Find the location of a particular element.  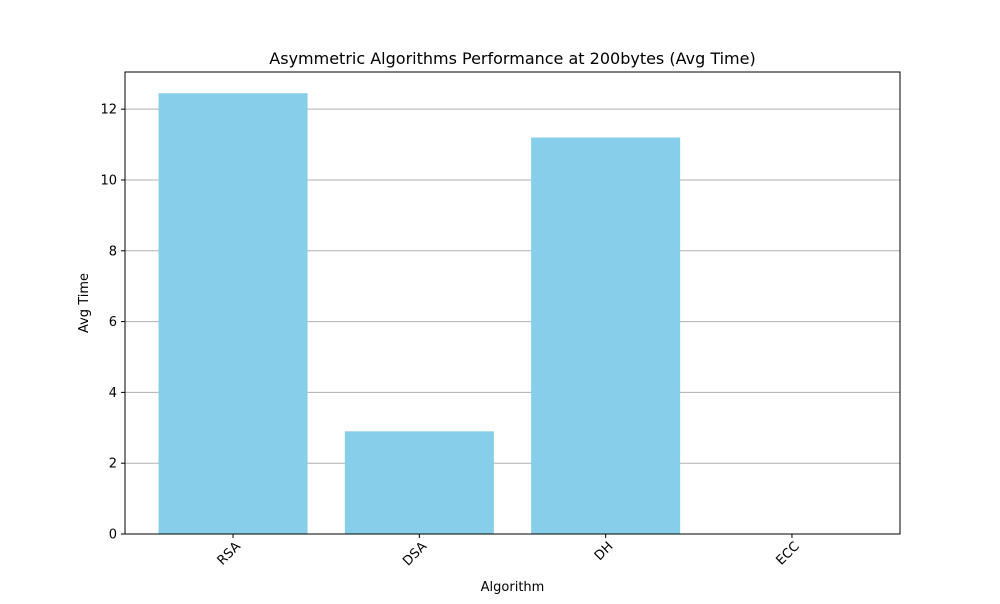

y-axis-label: Avg Time is located at coordinates (84, 303).